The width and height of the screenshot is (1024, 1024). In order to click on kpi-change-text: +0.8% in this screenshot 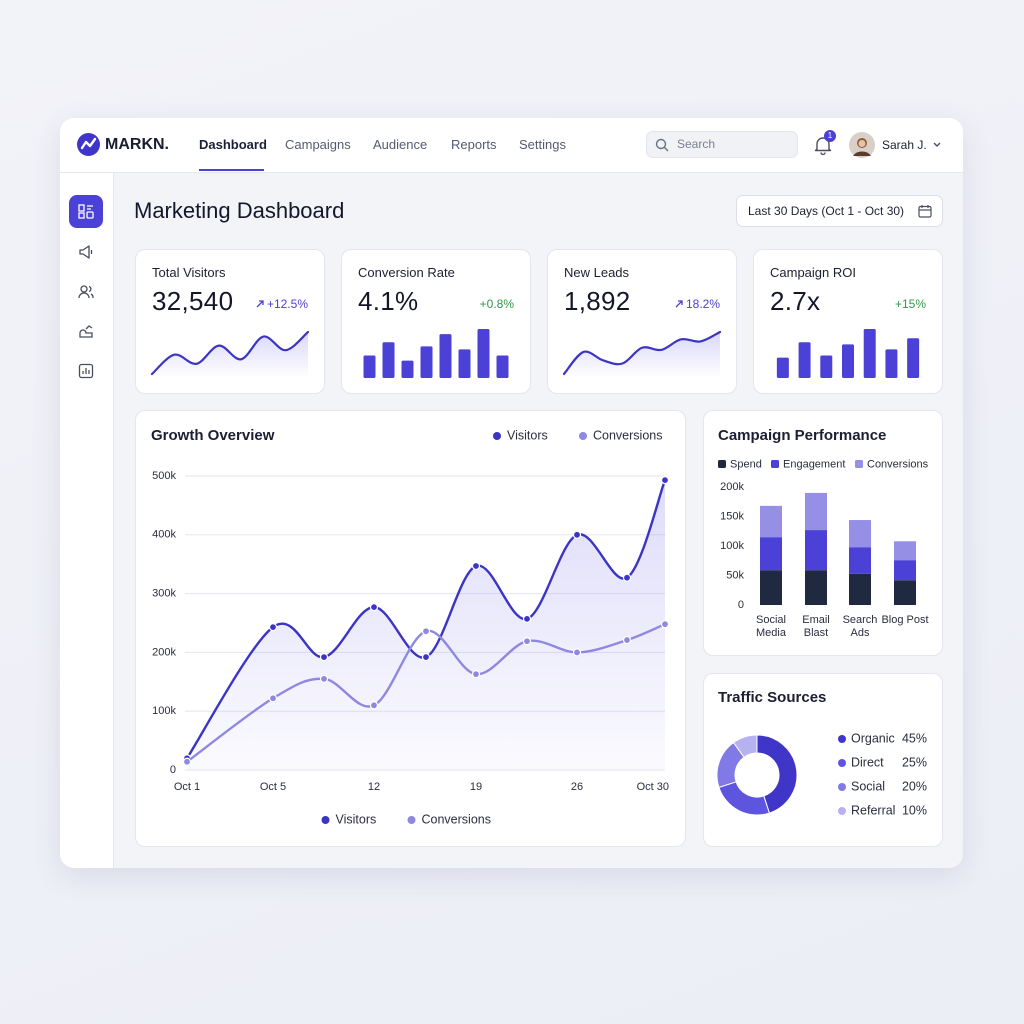, I will do `click(496, 304)`.